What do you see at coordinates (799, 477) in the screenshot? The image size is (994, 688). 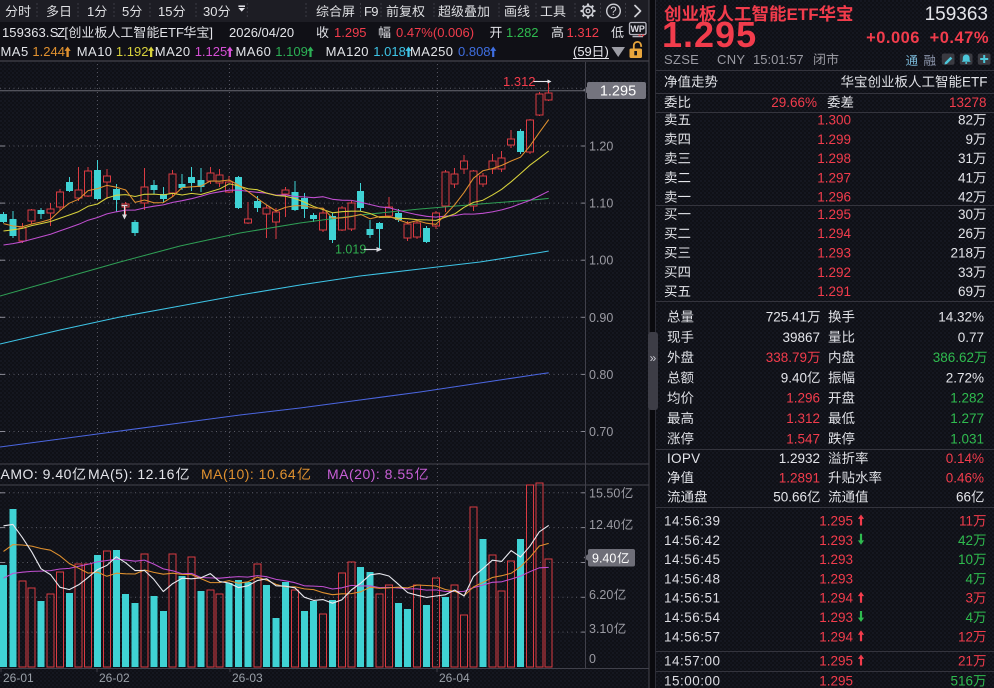 I see `svg-text: 1.2891` at bounding box center [799, 477].